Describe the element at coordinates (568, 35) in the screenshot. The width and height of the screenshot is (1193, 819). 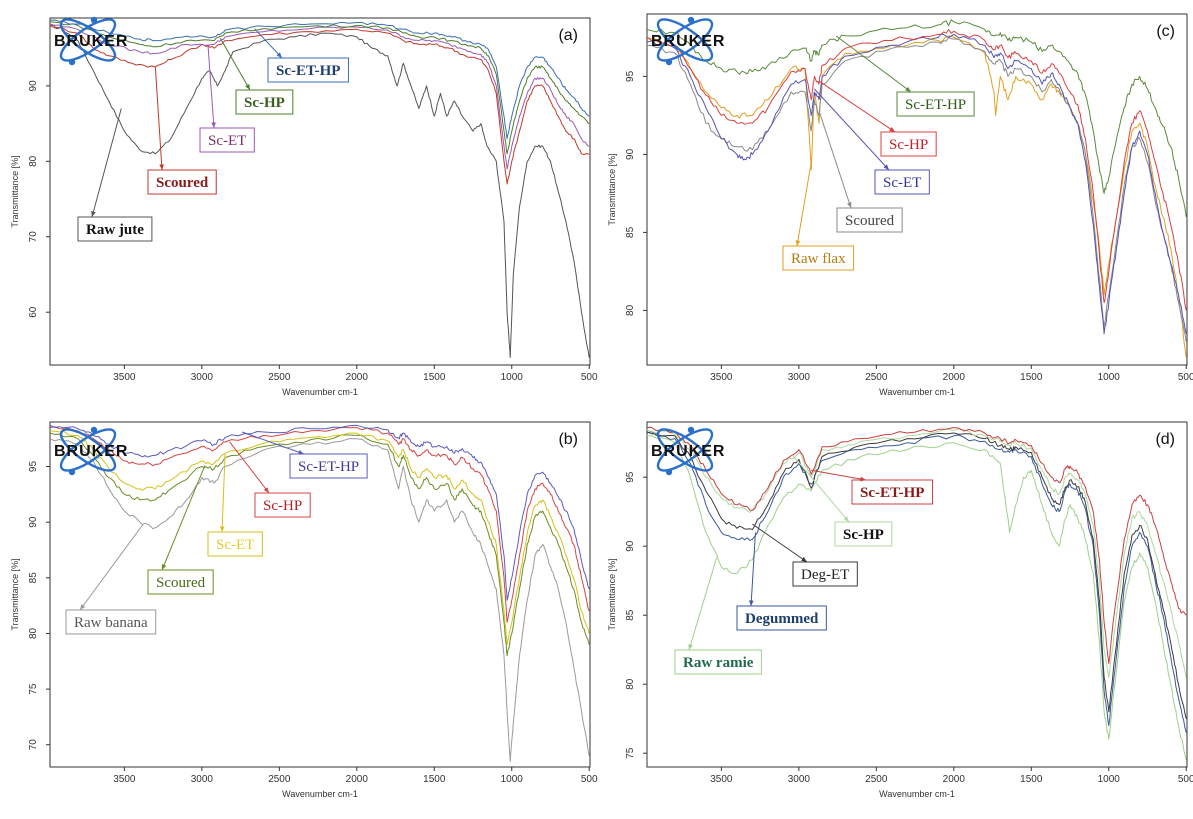
I see `panel-label: (a)` at that location.